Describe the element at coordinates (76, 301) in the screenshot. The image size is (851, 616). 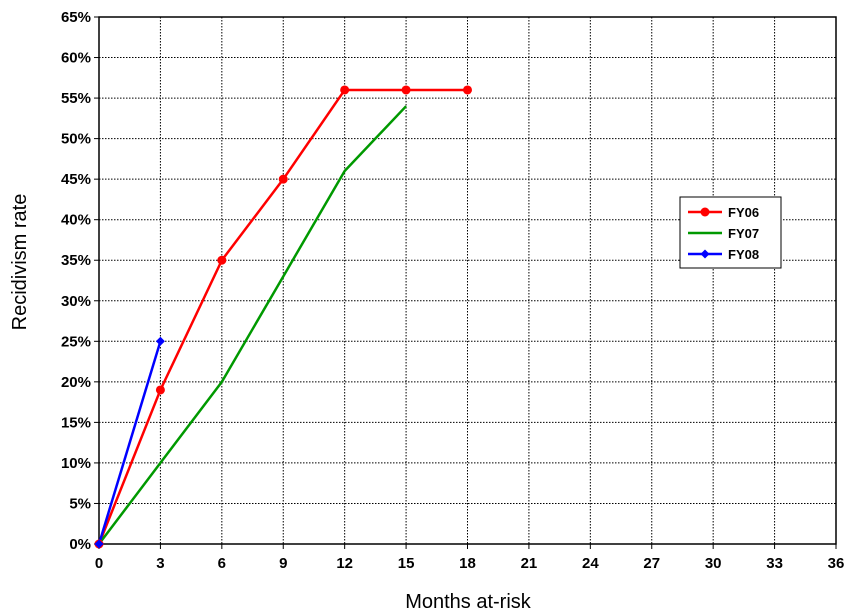
I see `y-tick-label: 30%` at that location.